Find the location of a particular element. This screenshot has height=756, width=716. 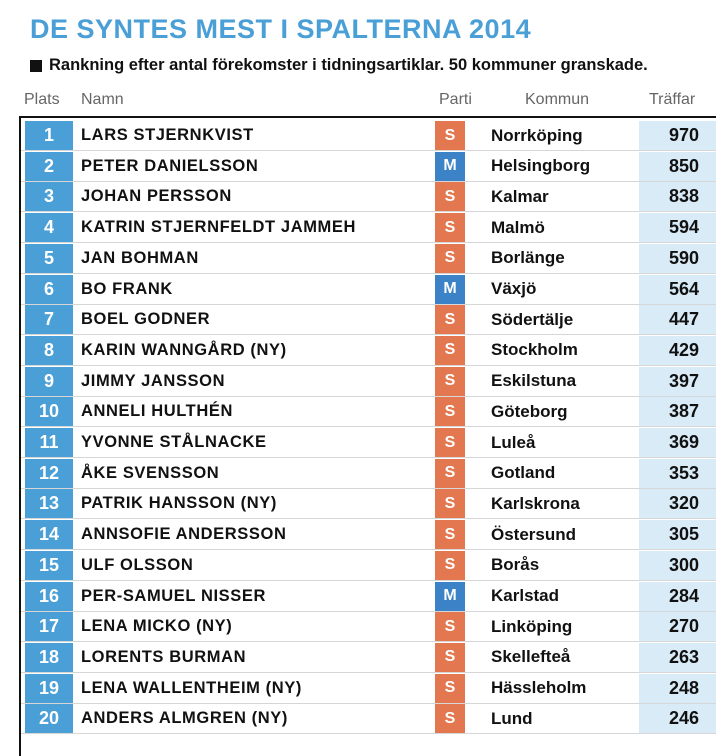

name-cell: KATRIN STJERNFELDT JAMMEH is located at coordinates (219, 227).